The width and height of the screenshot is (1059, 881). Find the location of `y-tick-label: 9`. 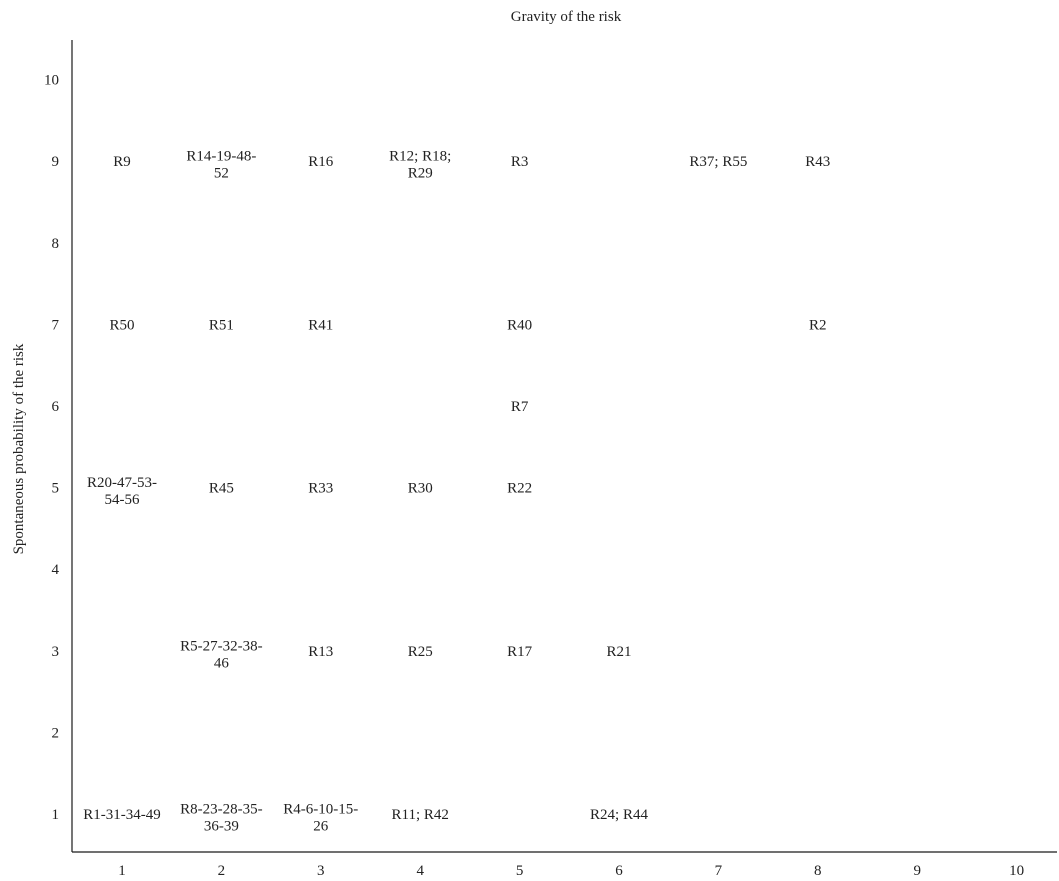

y-tick-label: 9 is located at coordinates (56, 162).